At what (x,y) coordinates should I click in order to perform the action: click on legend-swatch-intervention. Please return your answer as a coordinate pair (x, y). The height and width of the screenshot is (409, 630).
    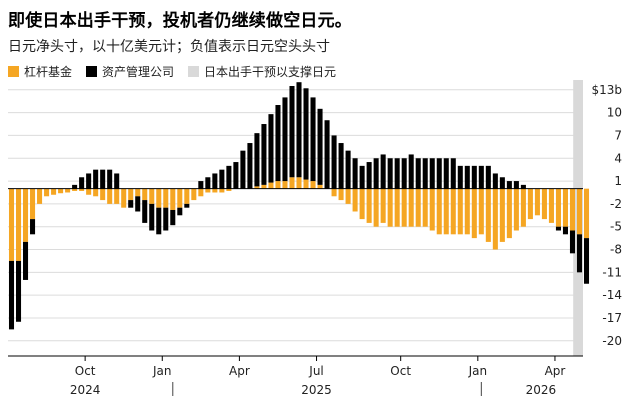
    Looking at the image, I should click on (194, 71).